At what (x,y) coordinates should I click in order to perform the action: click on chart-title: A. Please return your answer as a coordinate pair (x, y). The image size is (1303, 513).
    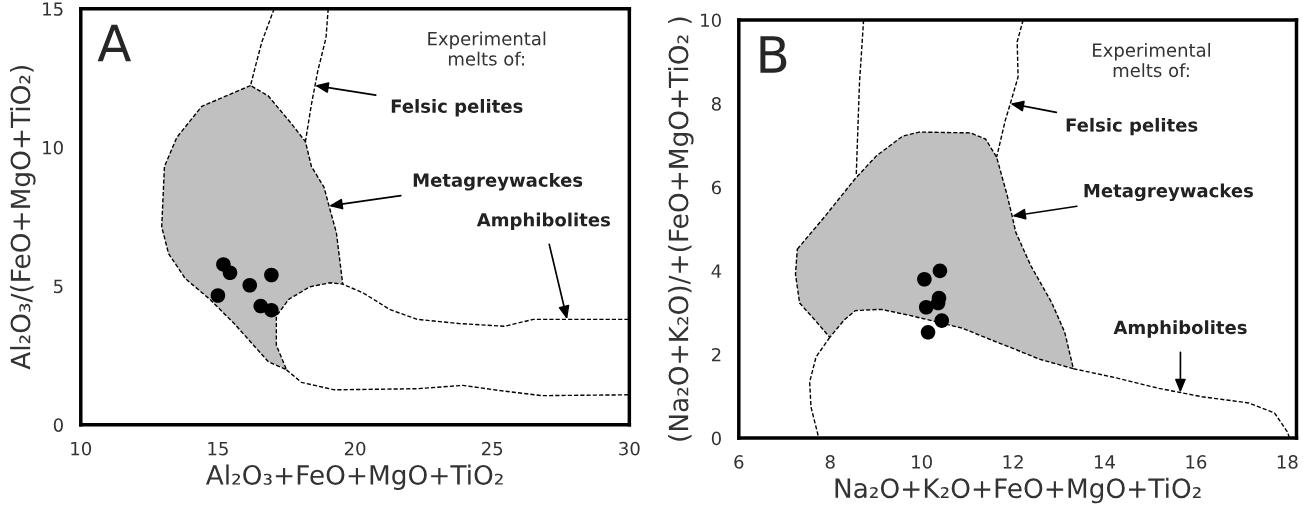
    Looking at the image, I should click on (114, 43).